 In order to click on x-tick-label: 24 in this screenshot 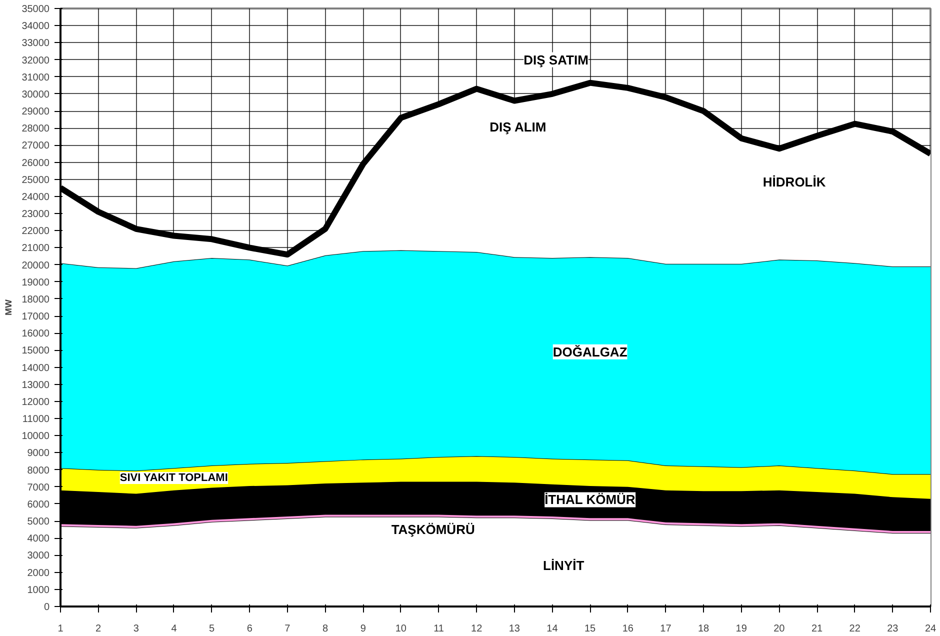, I will do `click(930, 629)`.